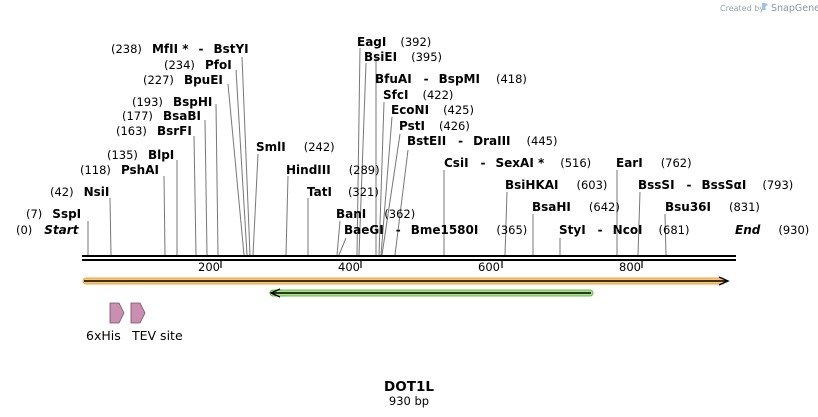 The image size is (818, 417). I want to click on site-psti: PstI (426), so click(434, 125).